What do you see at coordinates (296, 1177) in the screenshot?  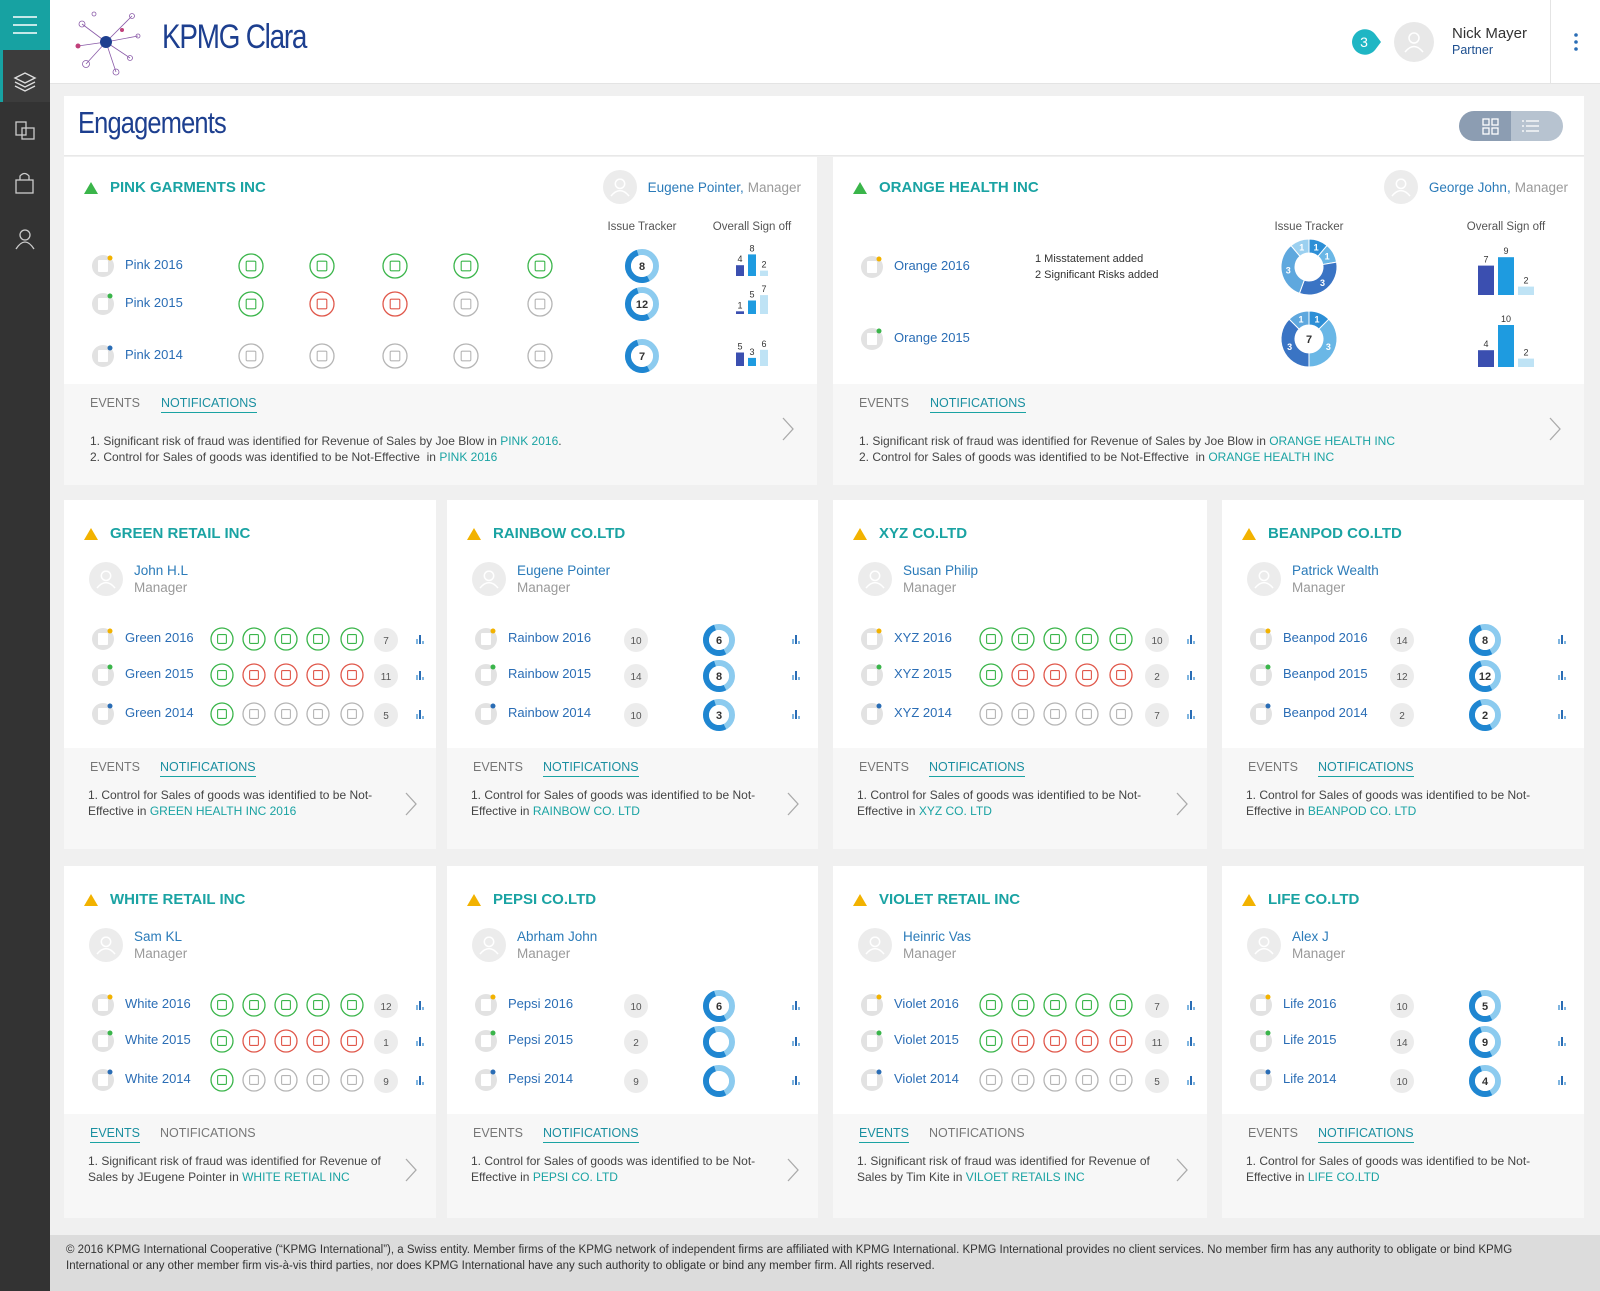 I see `notification-link: WHITE RETIAL INC` at bounding box center [296, 1177].